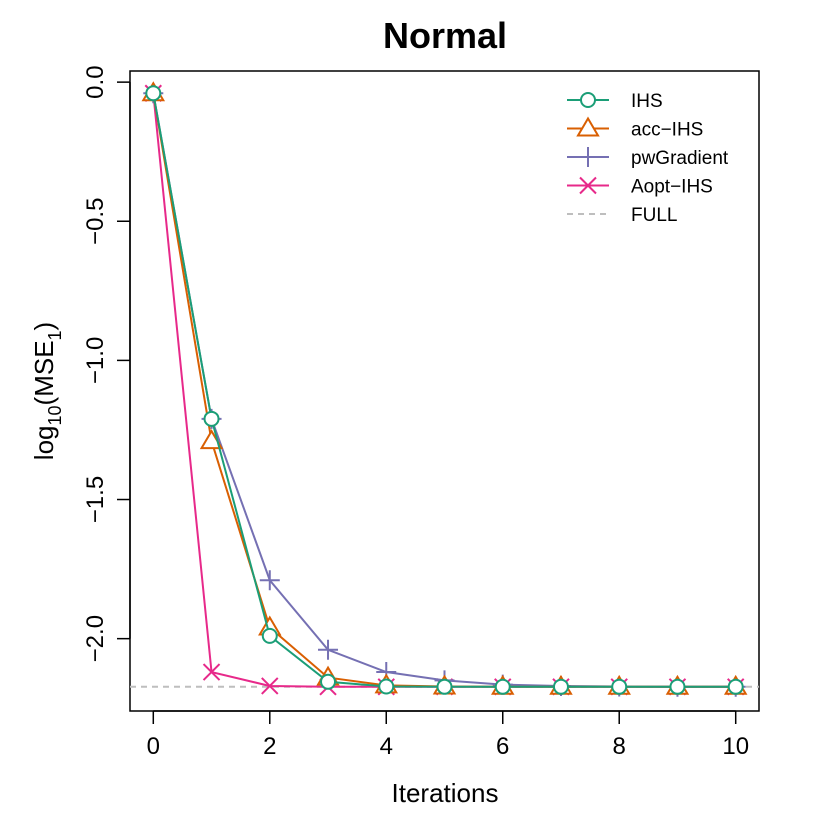  I want to click on y-axis-label-base: log, so click(44, 443).